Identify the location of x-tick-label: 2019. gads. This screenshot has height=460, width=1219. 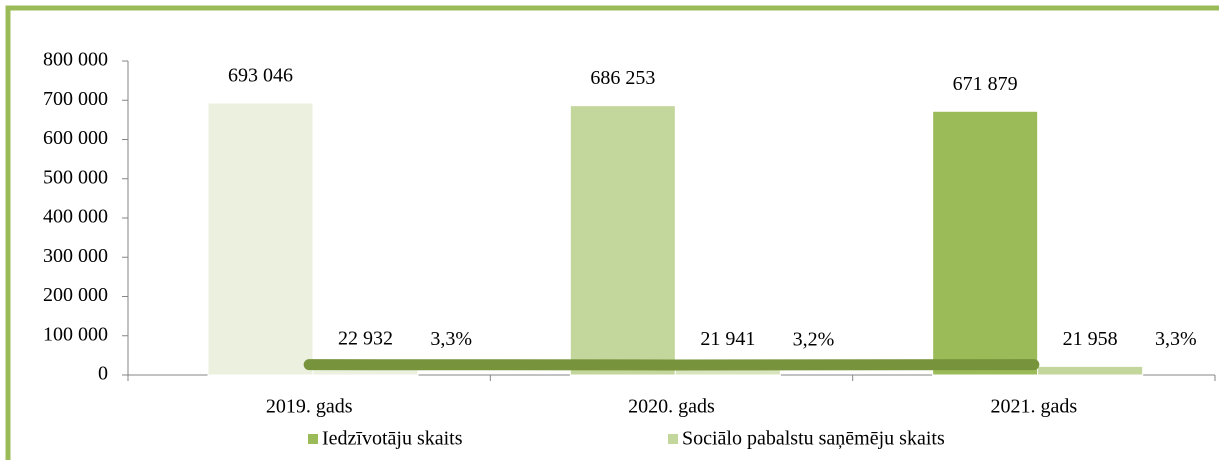
(309, 407).